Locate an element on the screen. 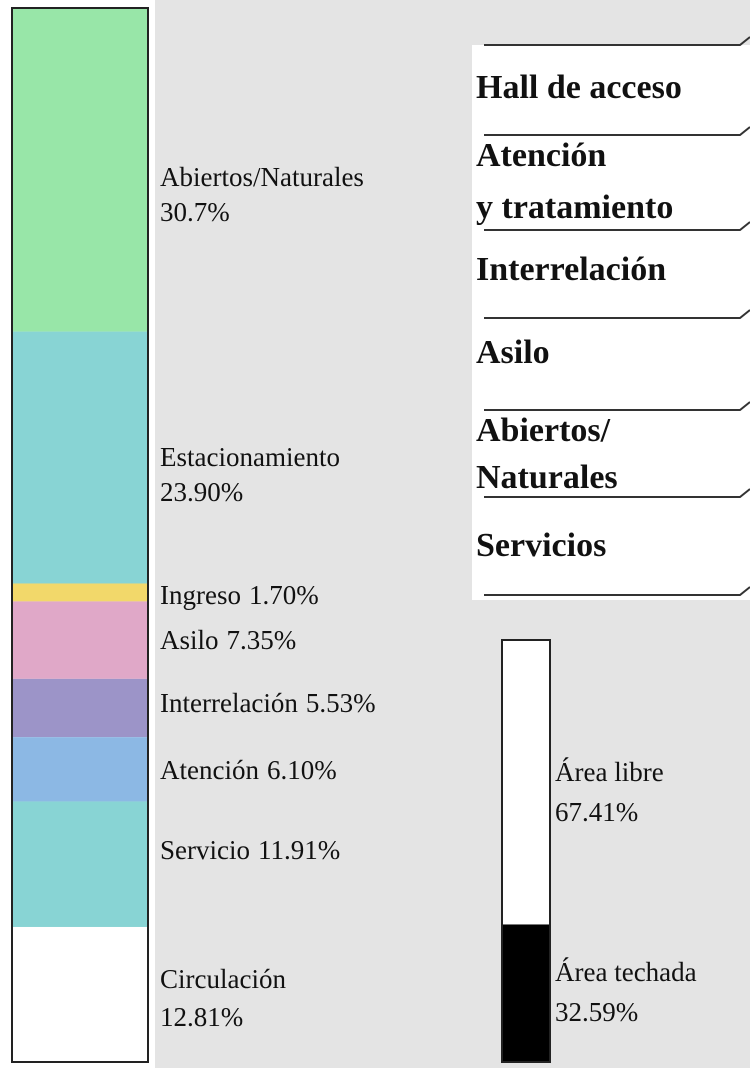 Image resolution: width=750 pixels, height=1068 pixels. segment-label: Área libre is located at coordinates (609, 772).